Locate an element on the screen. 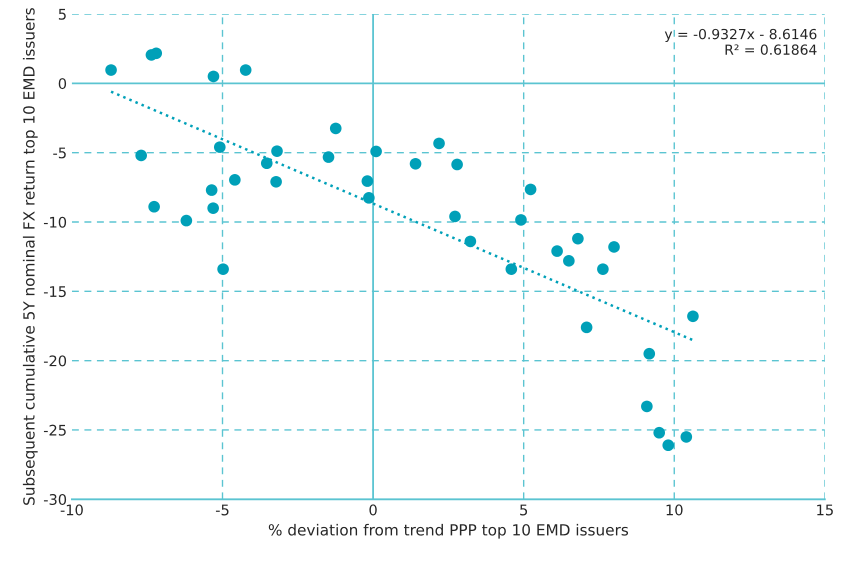 This screenshot has width=846, height=561. annotation: y = -0.9327x - 8.6146 R² = 0.61864 is located at coordinates (740, 41).